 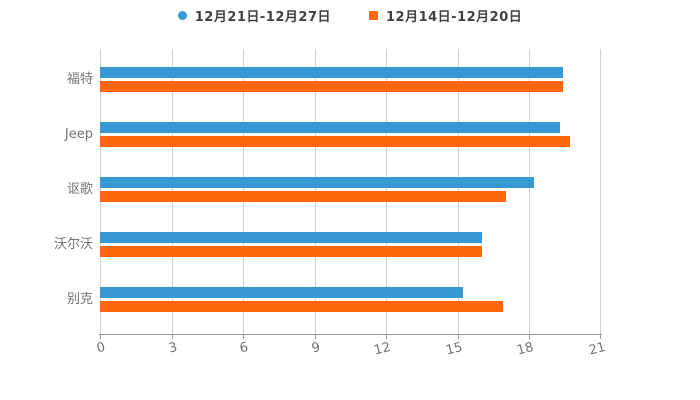 What do you see at coordinates (243, 348) in the screenshot?
I see `x-tick-label-6: 6` at bounding box center [243, 348].